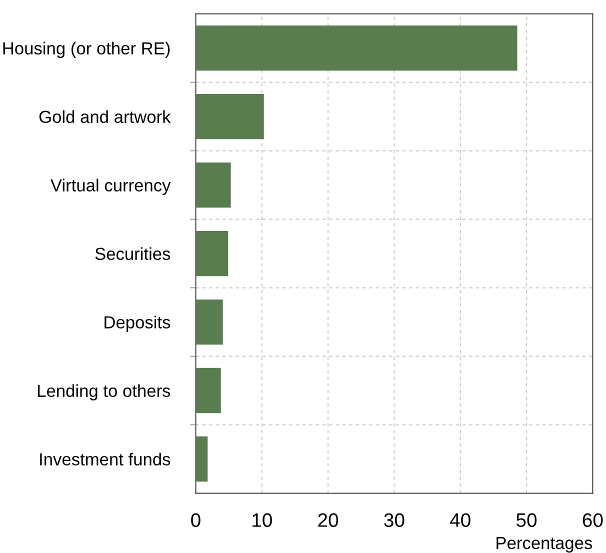  I want to click on x-tick-label: 20, so click(328, 520).